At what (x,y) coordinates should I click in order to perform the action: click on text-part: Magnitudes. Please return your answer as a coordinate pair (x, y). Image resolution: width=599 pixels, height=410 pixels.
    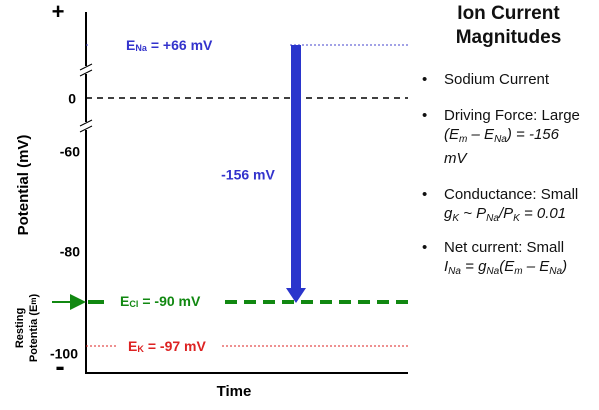
    Looking at the image, I should click on (508, 37).